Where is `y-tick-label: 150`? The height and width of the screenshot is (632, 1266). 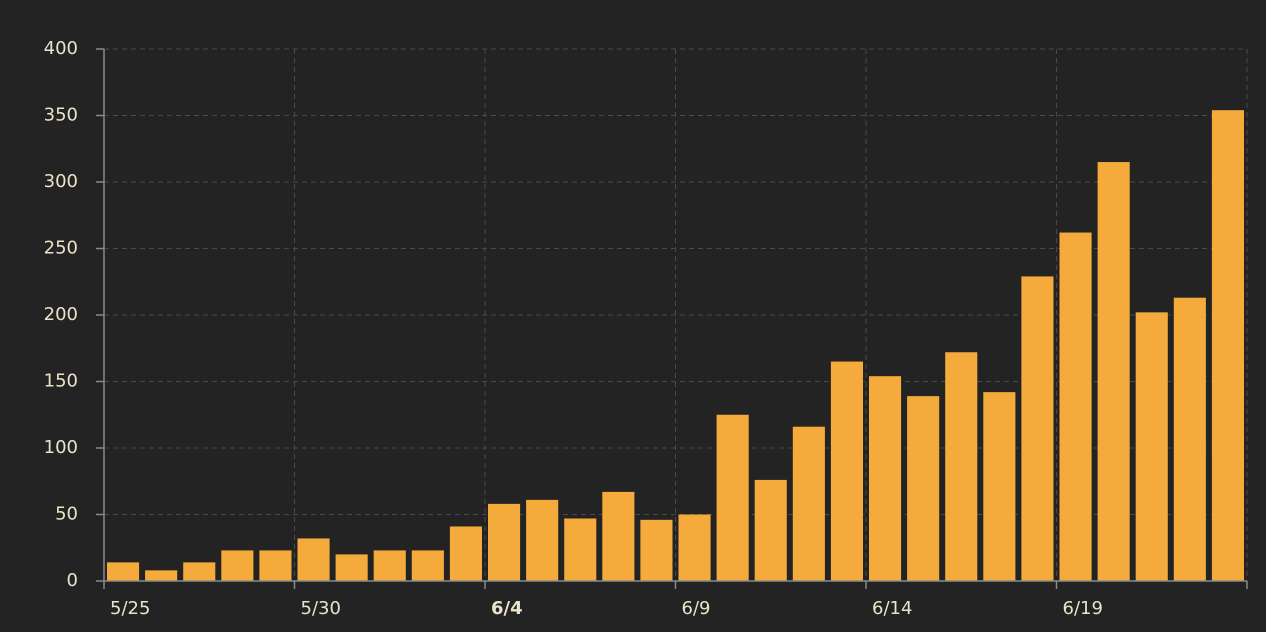
y-tick-label: 150 is located at coordinates (61, 381).